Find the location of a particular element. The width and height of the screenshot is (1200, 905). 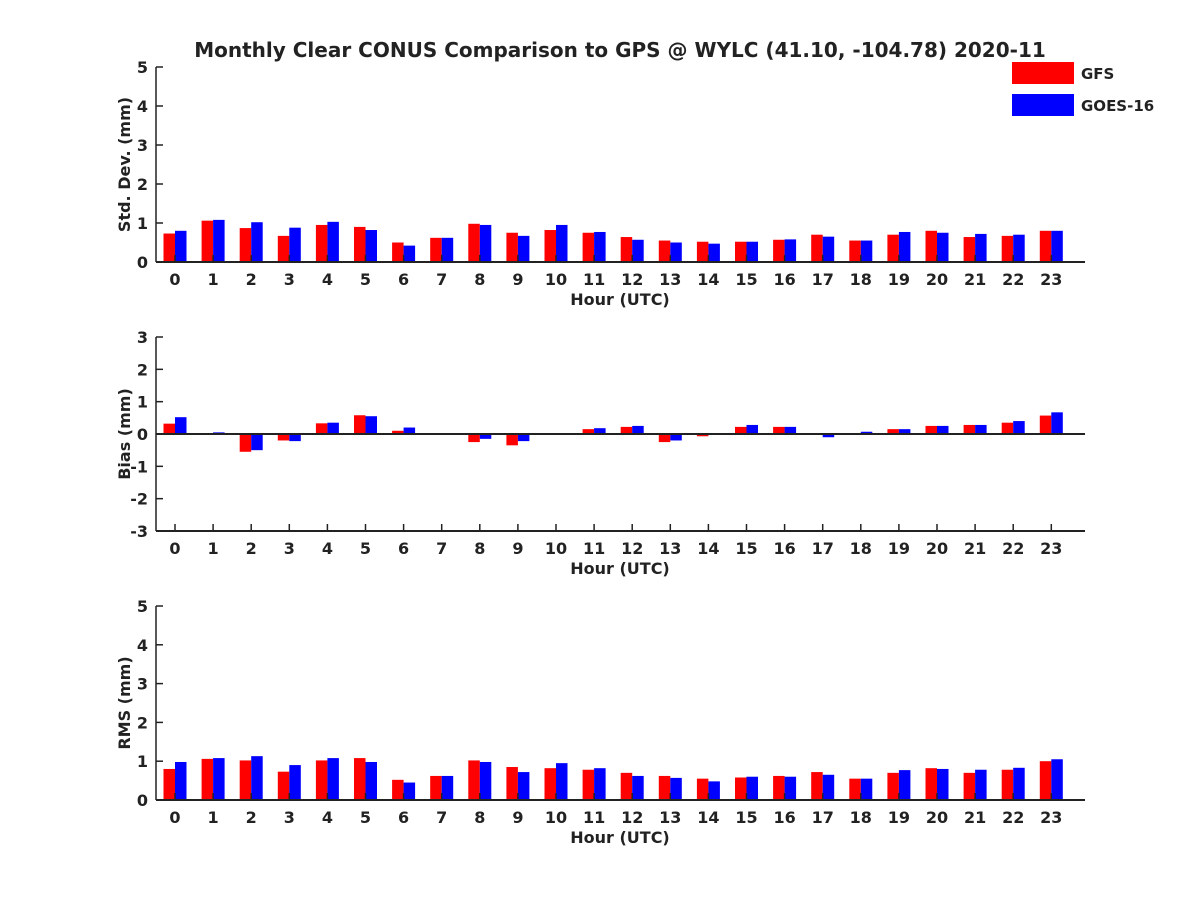

y-axis-label: Std. Dev. (mm) is located at coordinates (124, 164).